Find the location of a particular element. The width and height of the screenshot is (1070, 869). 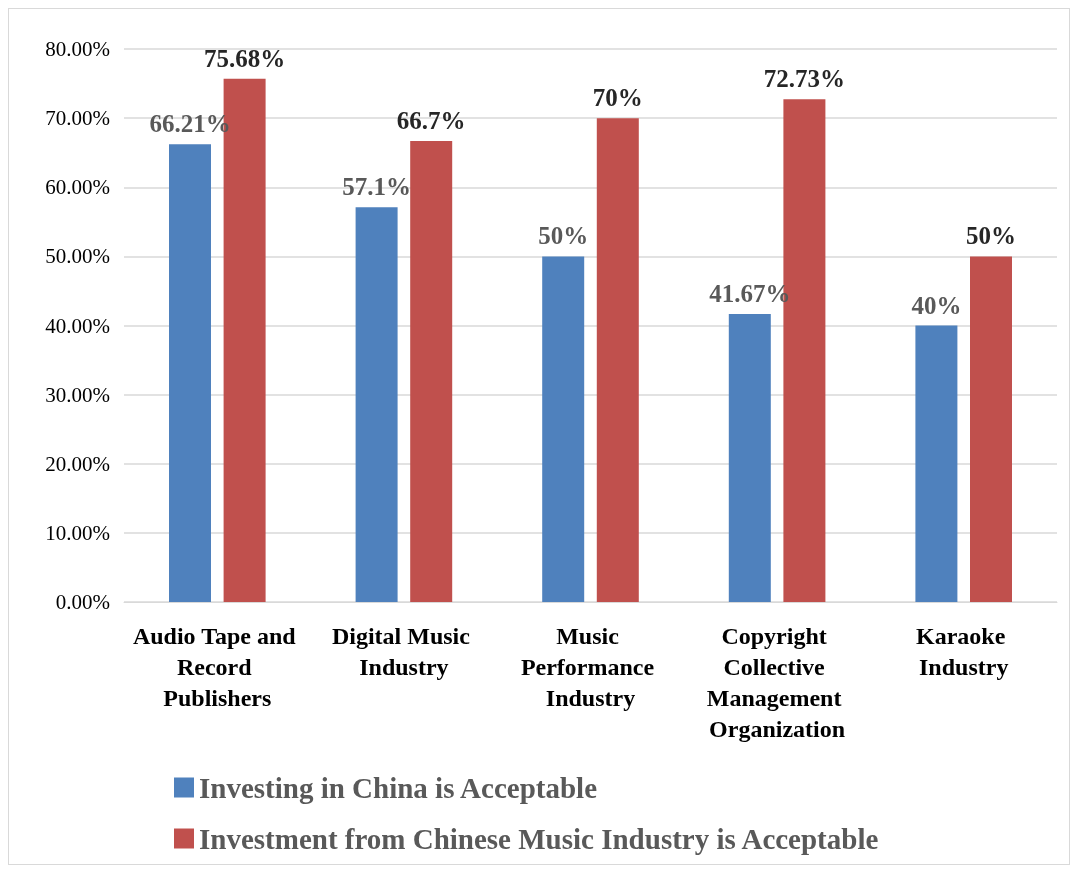

x-tick-label: Audio Tape and Record Publishers is located at coordinates (217, 666).